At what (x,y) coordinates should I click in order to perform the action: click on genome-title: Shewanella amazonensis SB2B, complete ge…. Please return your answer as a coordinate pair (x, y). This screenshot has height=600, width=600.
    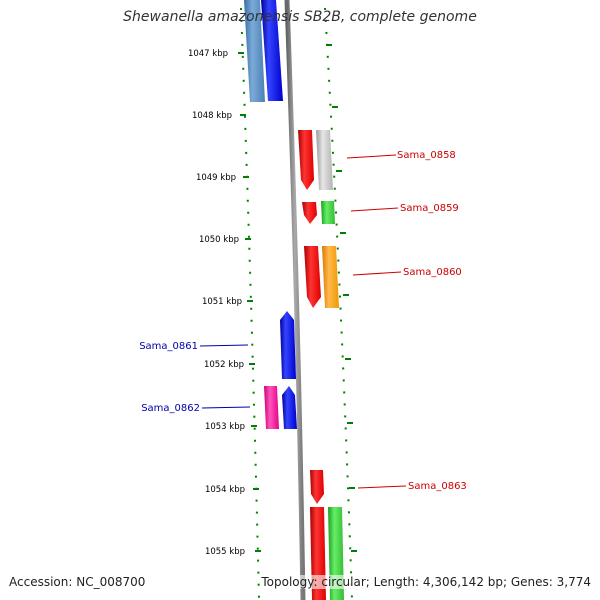
    Looking at the image, I should click on (300, 17).